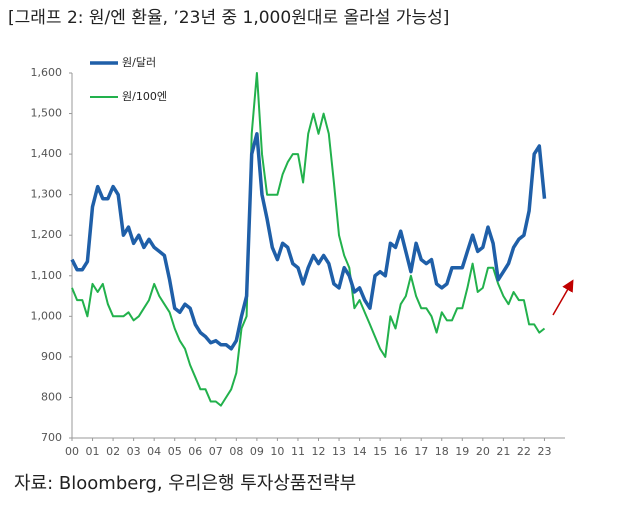 This screenshot has width=630, height=506. I want to click on y-tick-label: 1,300, so click(47, 194).